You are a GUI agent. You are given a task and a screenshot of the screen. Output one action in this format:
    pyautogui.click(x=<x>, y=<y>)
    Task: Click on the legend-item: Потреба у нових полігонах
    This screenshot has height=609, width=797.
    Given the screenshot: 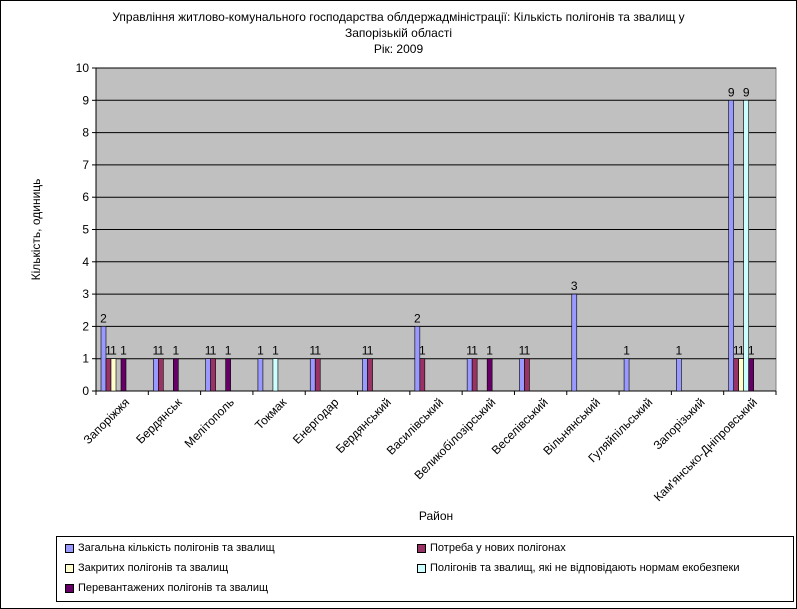 What is the action you would take?
    pyautogui.click(x=491, y=548)
    